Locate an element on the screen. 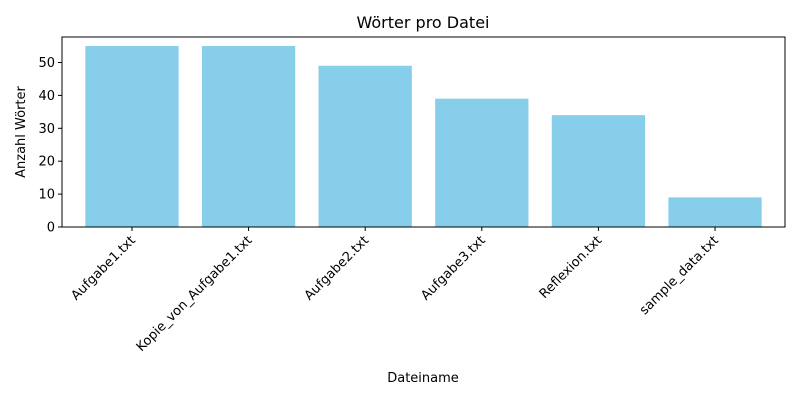 The width and height of the screenshot is (800, 400). y-tick-label: 40 is located at coordinates (46, 96).